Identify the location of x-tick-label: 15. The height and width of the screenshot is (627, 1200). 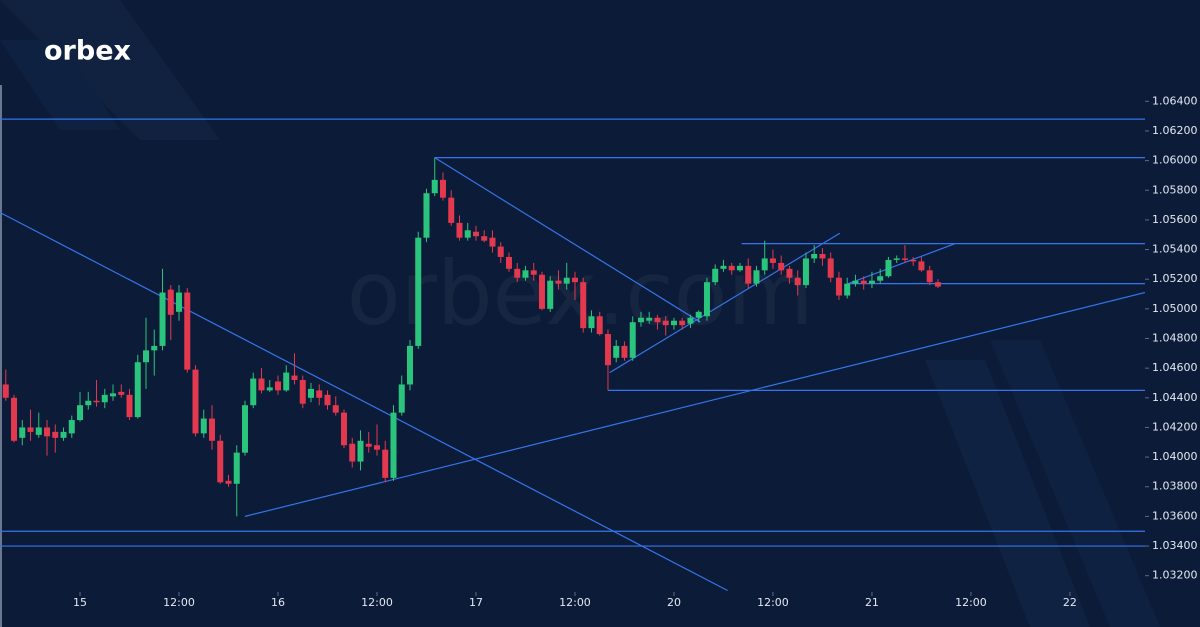
(80, 602).